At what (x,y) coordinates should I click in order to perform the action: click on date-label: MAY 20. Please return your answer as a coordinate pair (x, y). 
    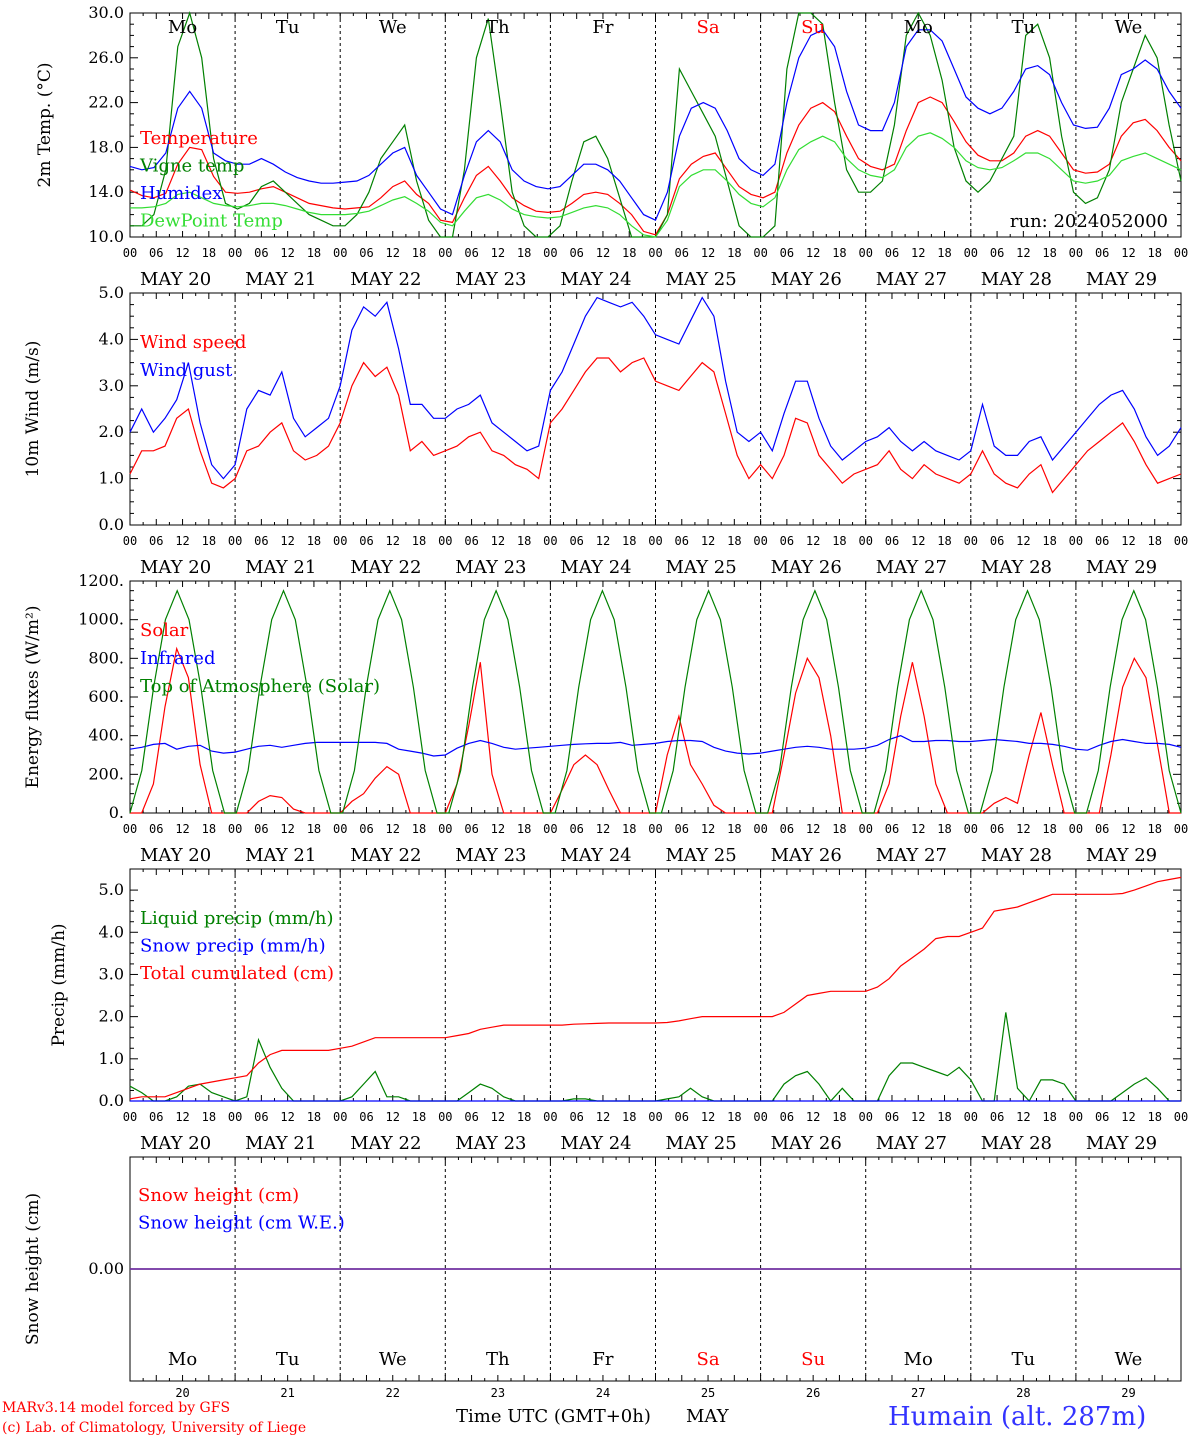
    Looking at the image, I should click on (175, 567).